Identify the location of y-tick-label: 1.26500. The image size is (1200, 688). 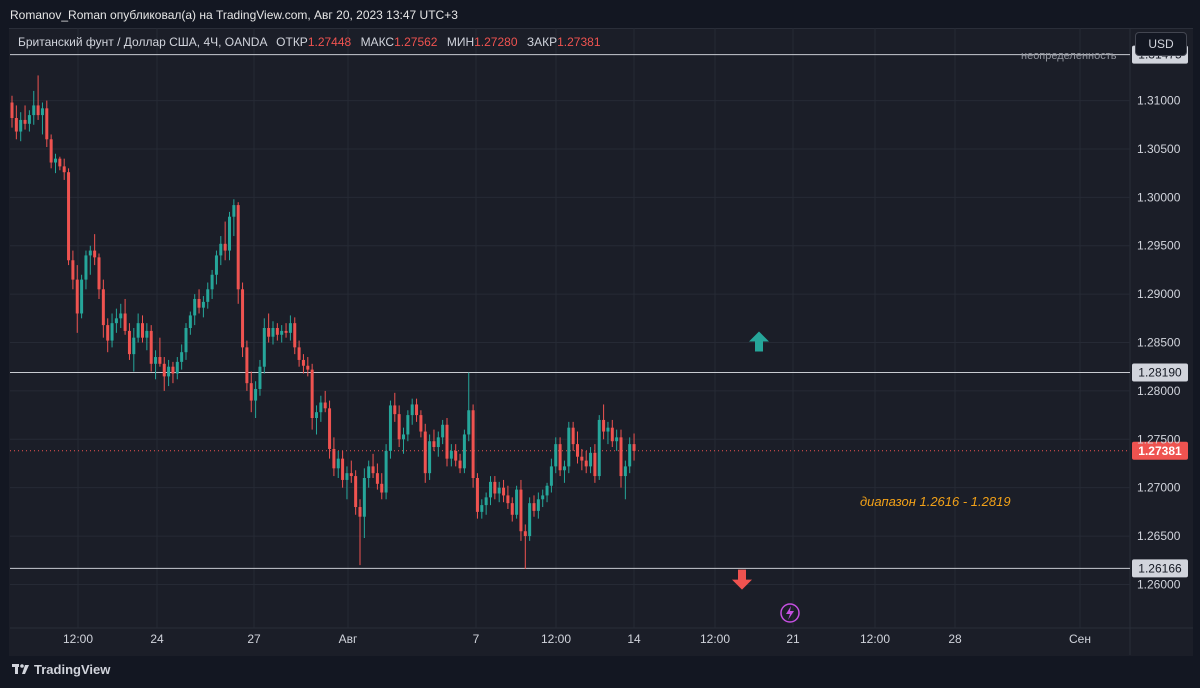
(1159, 536).